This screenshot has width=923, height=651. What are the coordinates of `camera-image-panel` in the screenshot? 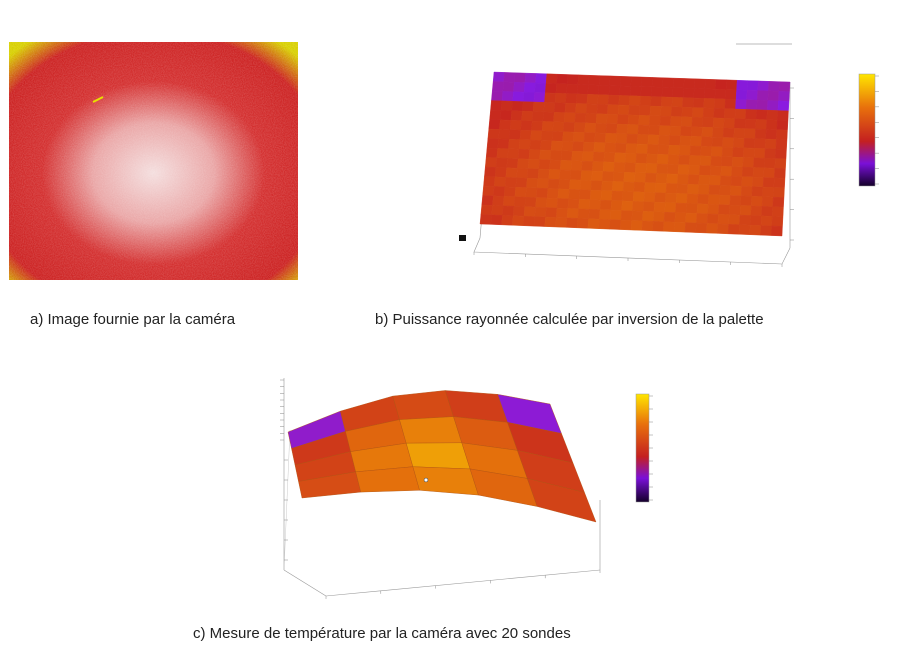 It's located at (153, 161).